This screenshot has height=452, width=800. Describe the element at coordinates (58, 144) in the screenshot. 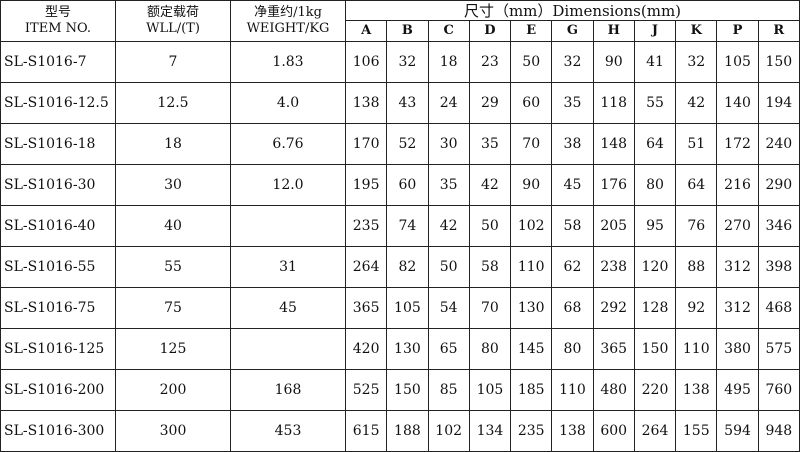

I see `item-no-cell: SL-S1016-18` at that location.